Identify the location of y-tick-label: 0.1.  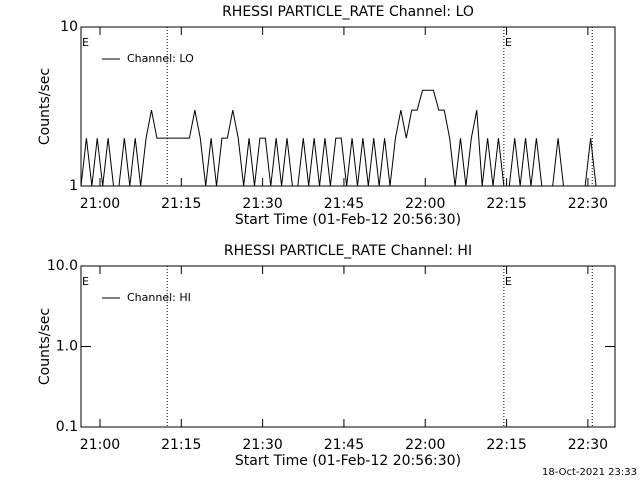
(67, 427).